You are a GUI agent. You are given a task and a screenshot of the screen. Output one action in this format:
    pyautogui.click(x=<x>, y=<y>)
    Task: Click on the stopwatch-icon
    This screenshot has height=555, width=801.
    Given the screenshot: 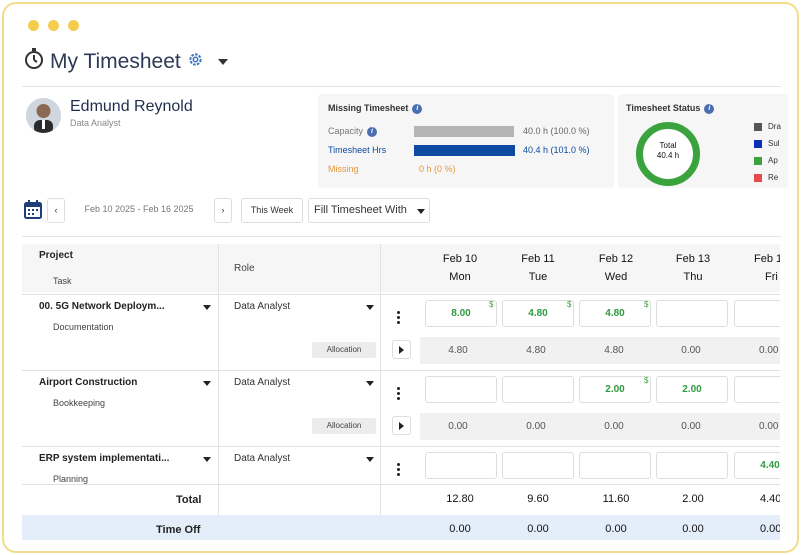 What is the action you would take?
    pyautogui.click(x=34, y=61)
    